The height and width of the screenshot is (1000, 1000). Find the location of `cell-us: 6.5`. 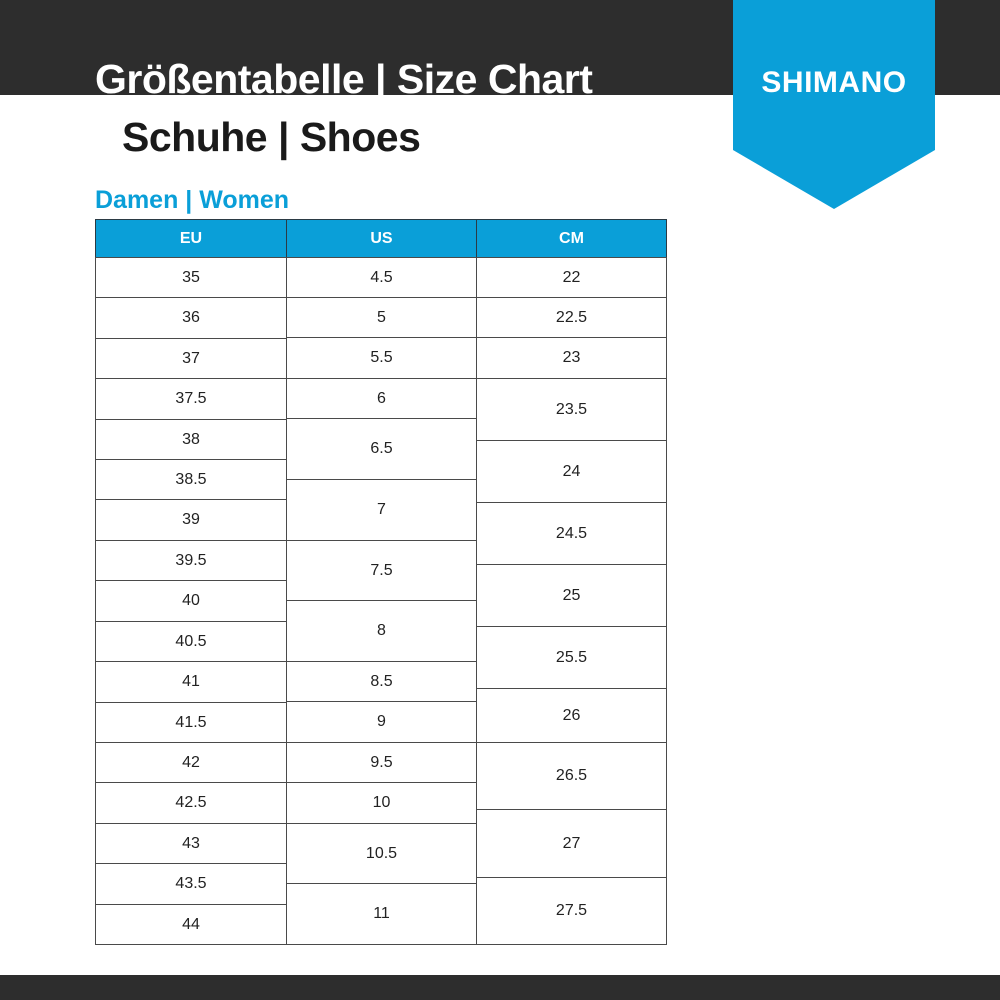

cell-us: 6.5 is located at coordinates (381, 449).